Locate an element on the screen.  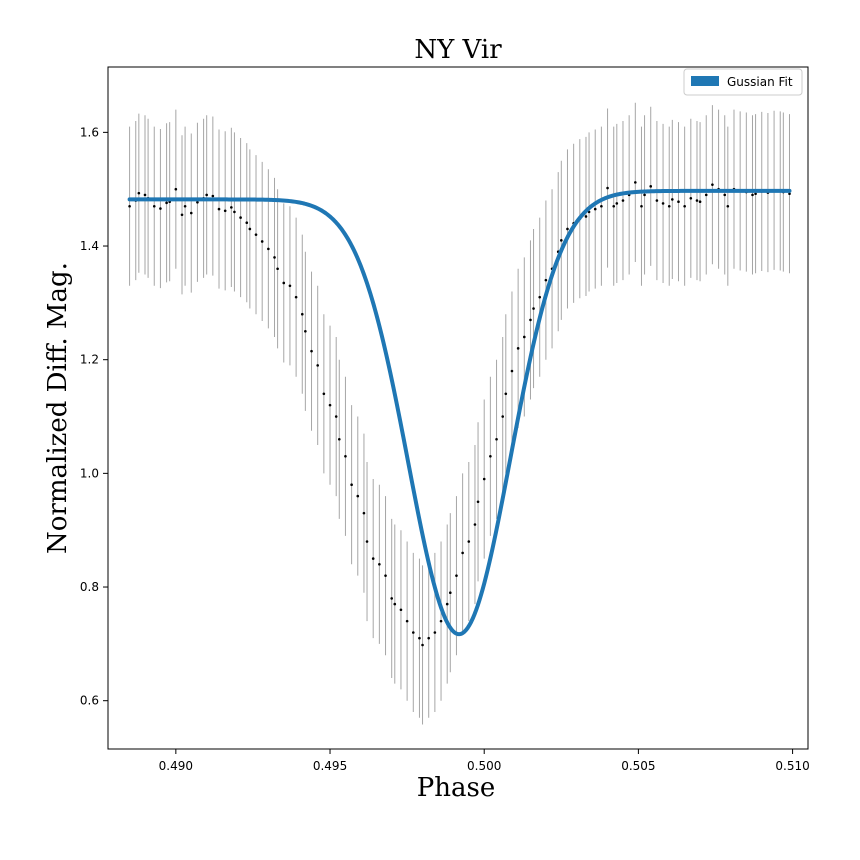
y-tick-label: 1.2 is located at coordinates (89, 360).